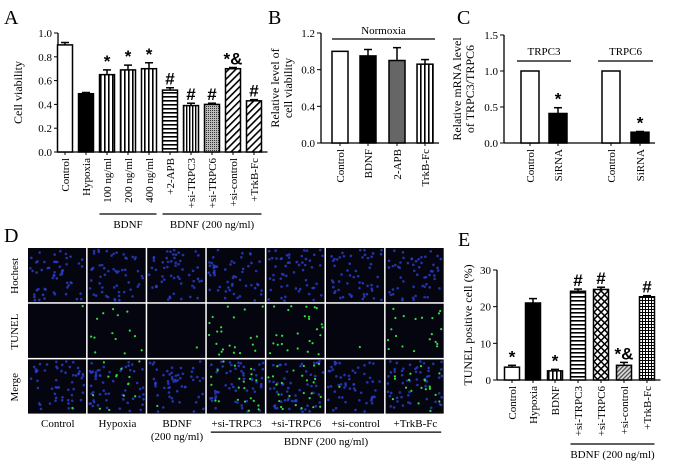 Image resolution: width=675 pixels, height=470 pixels. I want to click on y-tick-label: 0.4, so click(308, 107).